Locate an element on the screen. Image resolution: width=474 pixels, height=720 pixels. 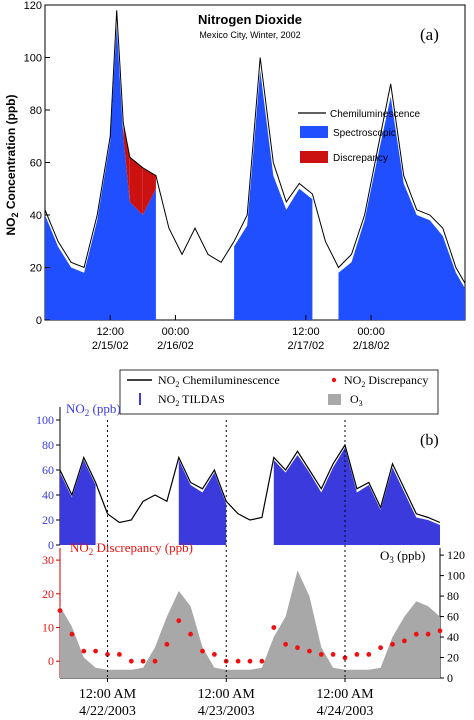
legend-spectro-swatch is located at coordinates (314, 132).